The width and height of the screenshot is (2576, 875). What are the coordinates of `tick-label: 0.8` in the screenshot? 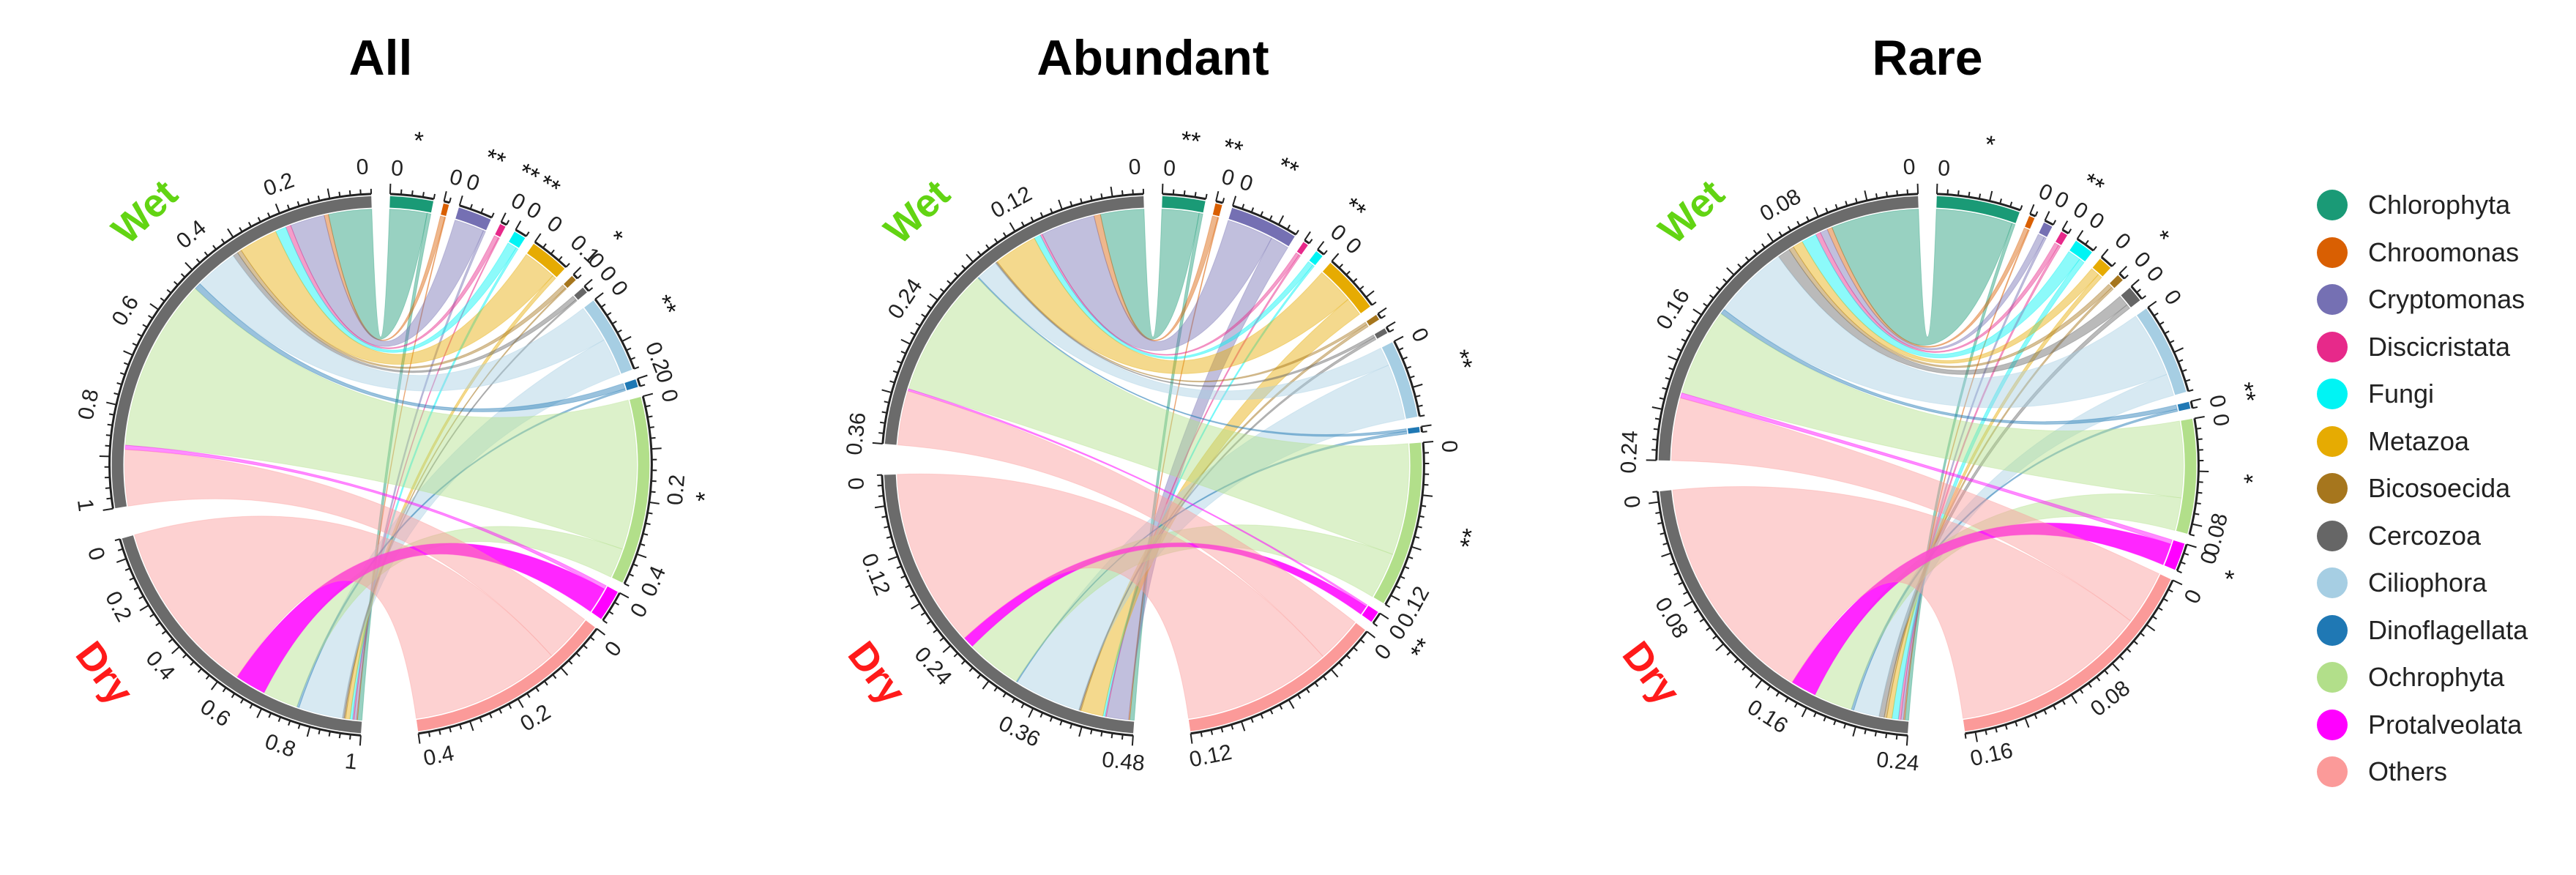 It's located at (89, 404).